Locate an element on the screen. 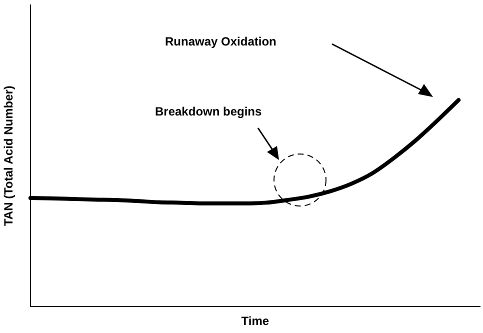  y-axis-title: TAN (Total Acid Number) is located at coordinates (9, 156).